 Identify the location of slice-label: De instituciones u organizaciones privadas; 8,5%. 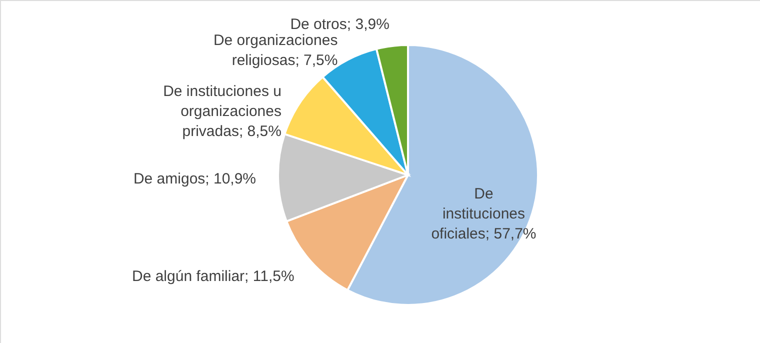
(222, 111).